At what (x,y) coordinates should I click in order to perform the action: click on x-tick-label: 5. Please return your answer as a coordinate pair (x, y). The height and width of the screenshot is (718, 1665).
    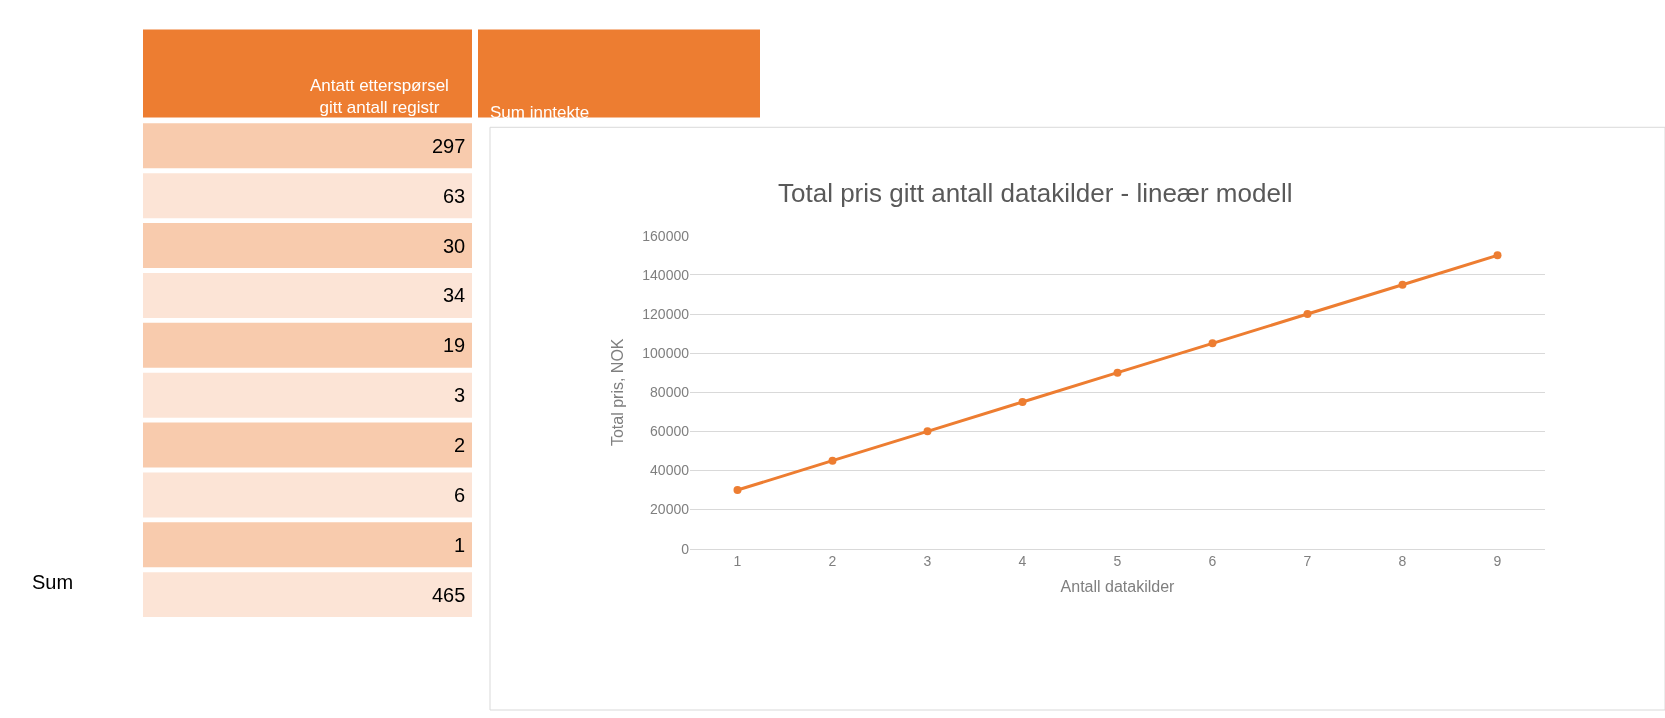
    Looking at the image, I should click on (1117, 561).